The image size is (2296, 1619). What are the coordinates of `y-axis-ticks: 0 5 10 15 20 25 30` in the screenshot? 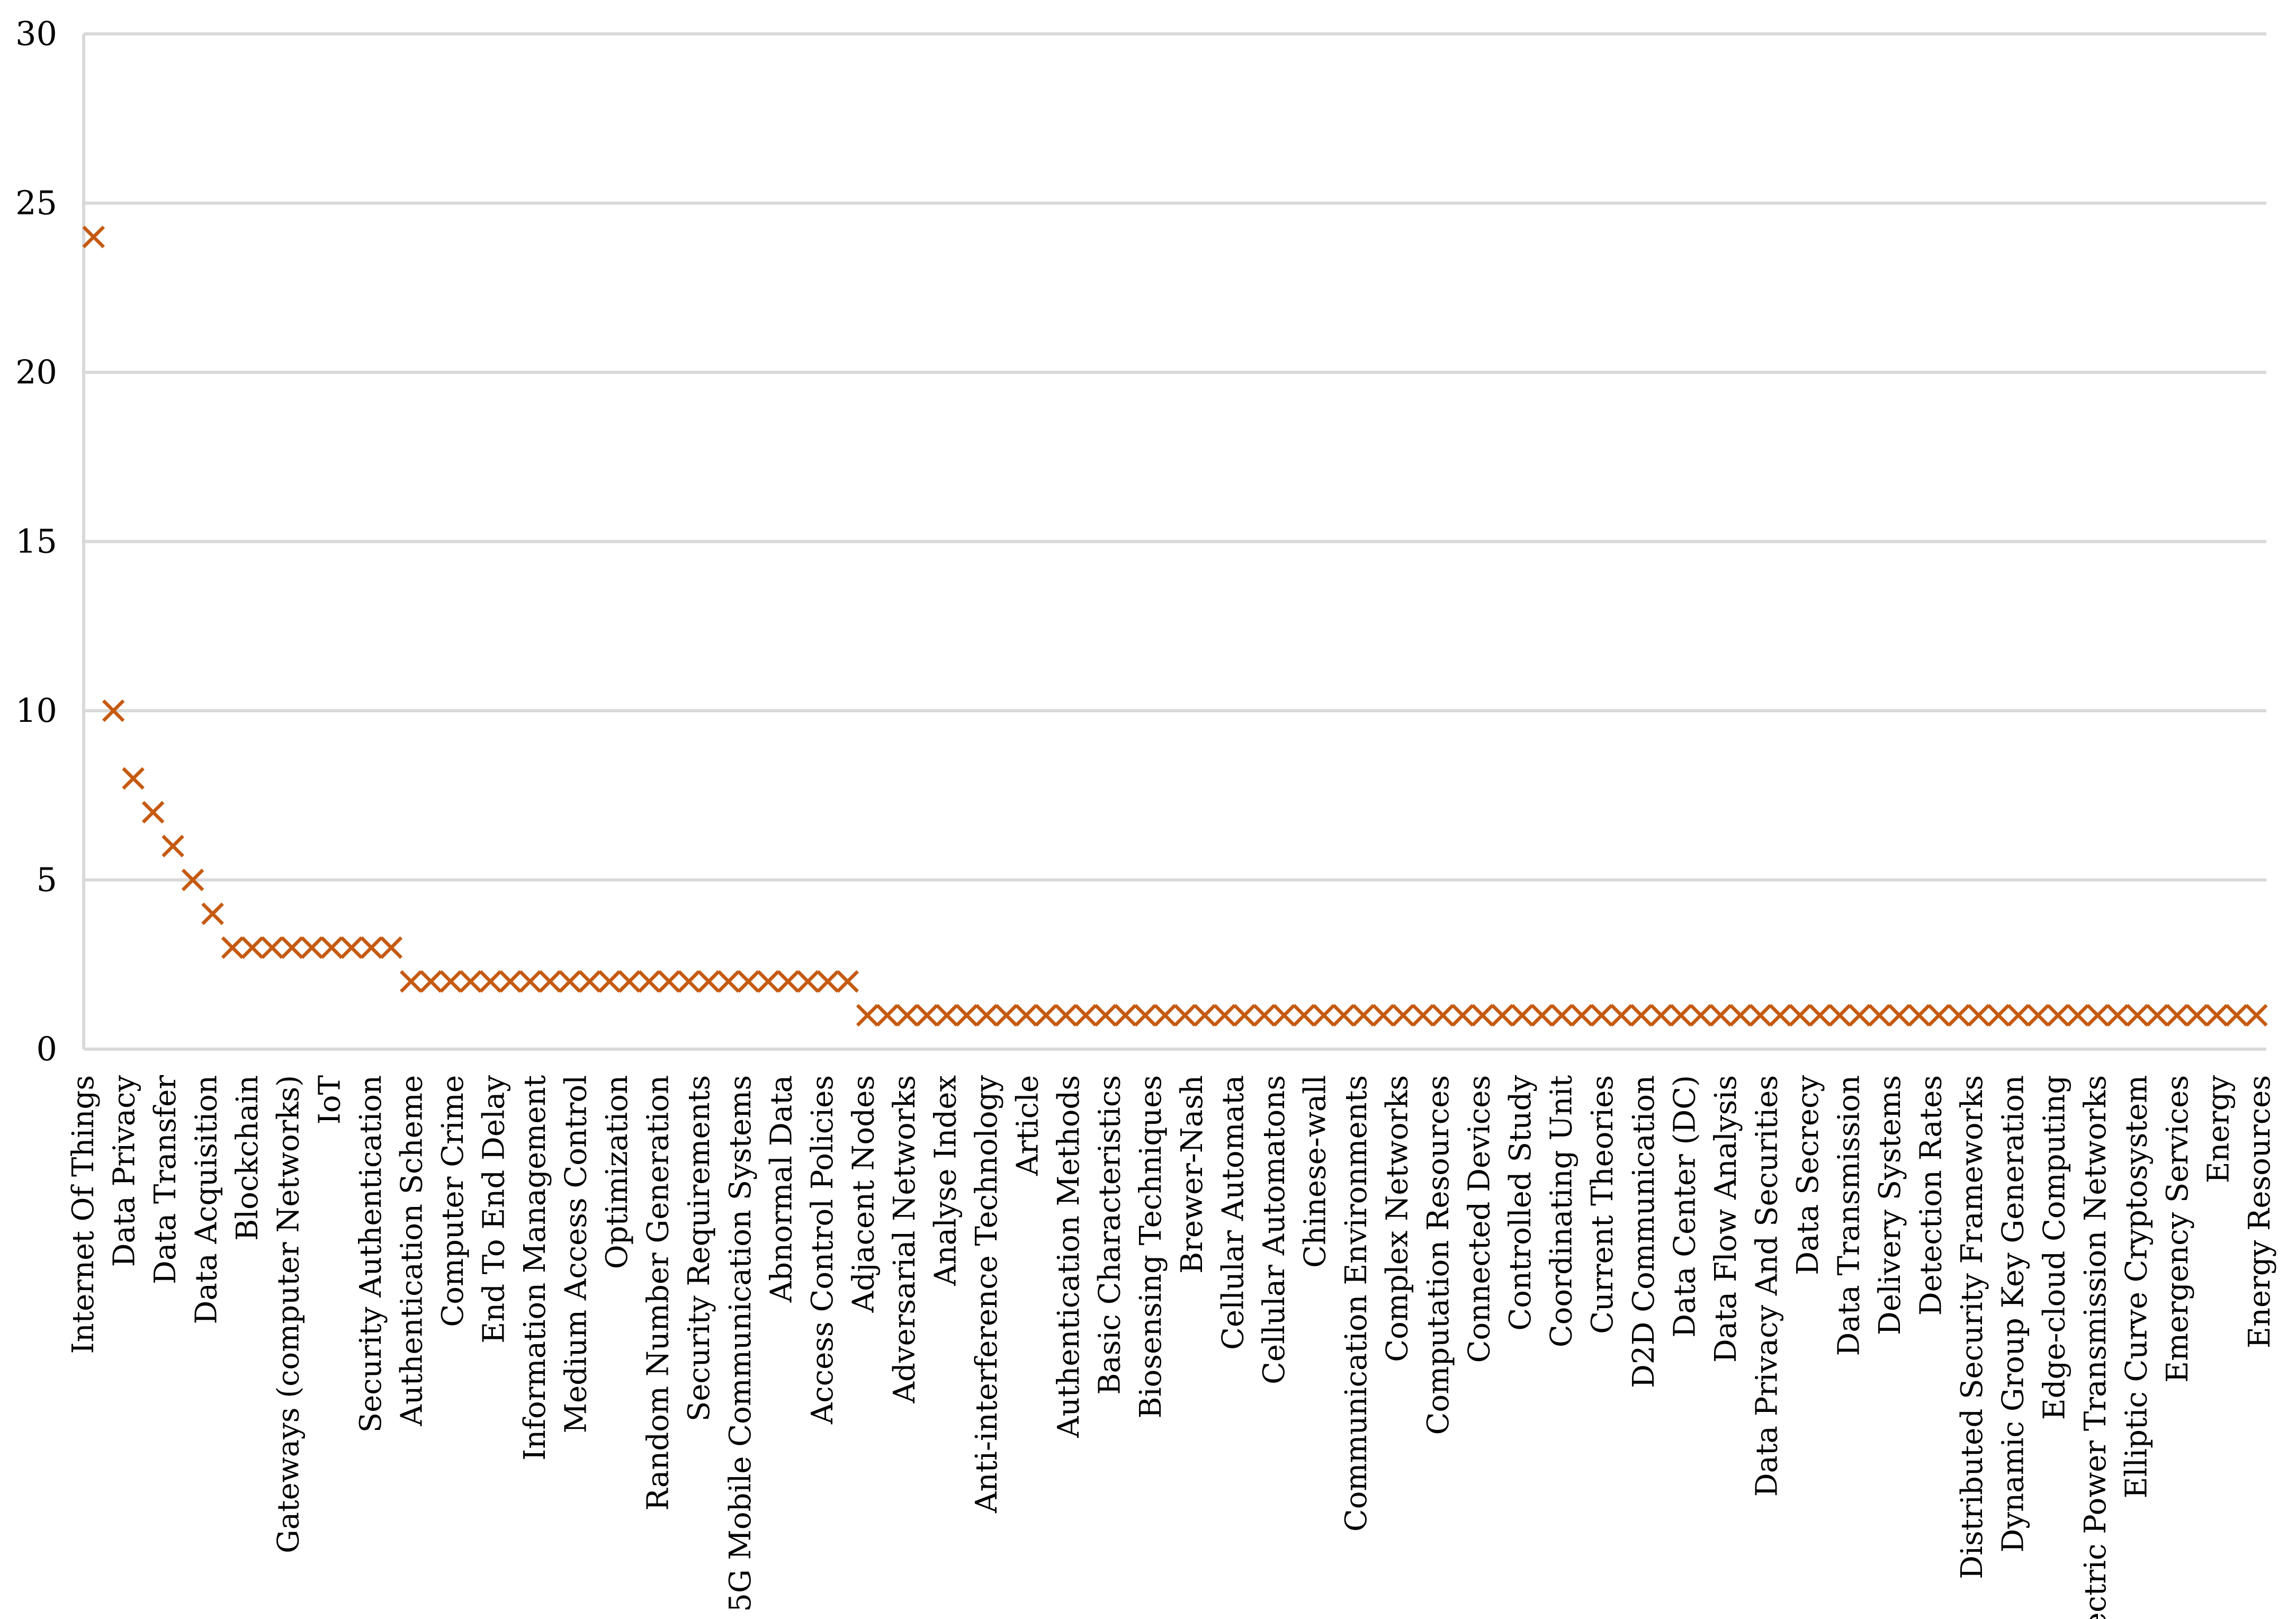 It's located at (36, 541).